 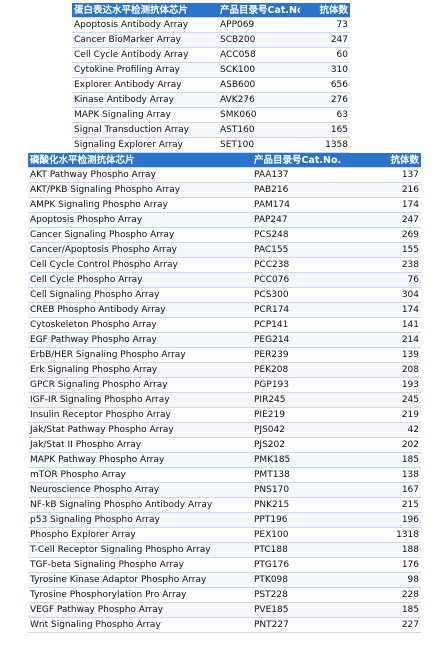 I want to click on antibody-count: 656, so click(x=325, y=85).